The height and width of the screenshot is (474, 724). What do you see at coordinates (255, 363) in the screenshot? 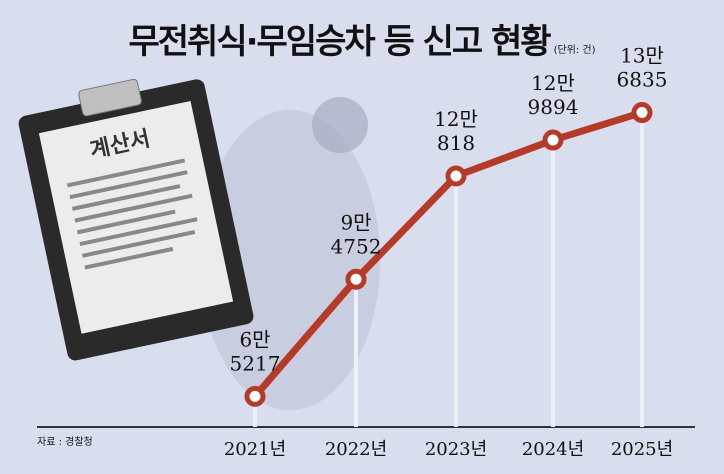
I see `data-label-bottom: 5217` at bounding box center [255, 363].